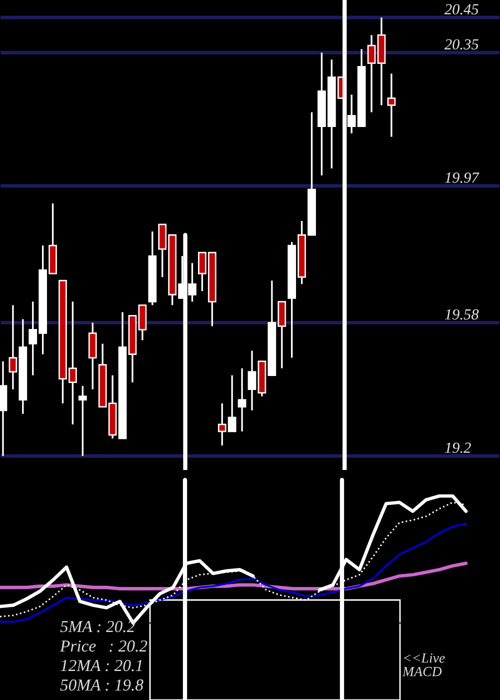  Describe the element at coordinates (461, 314) in the screenshot. I see `y-tick-label: 19.58` at that location.